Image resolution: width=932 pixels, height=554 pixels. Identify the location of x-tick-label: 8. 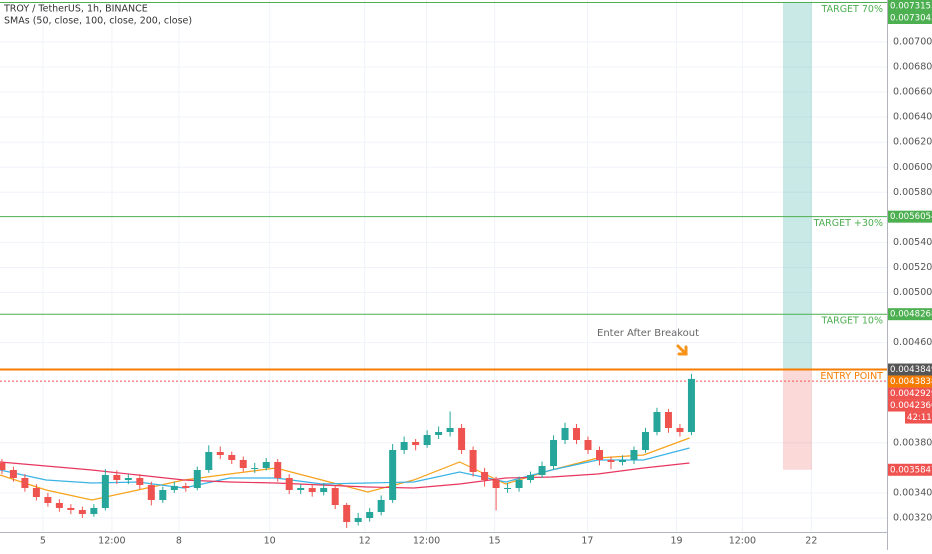
(179, 541).